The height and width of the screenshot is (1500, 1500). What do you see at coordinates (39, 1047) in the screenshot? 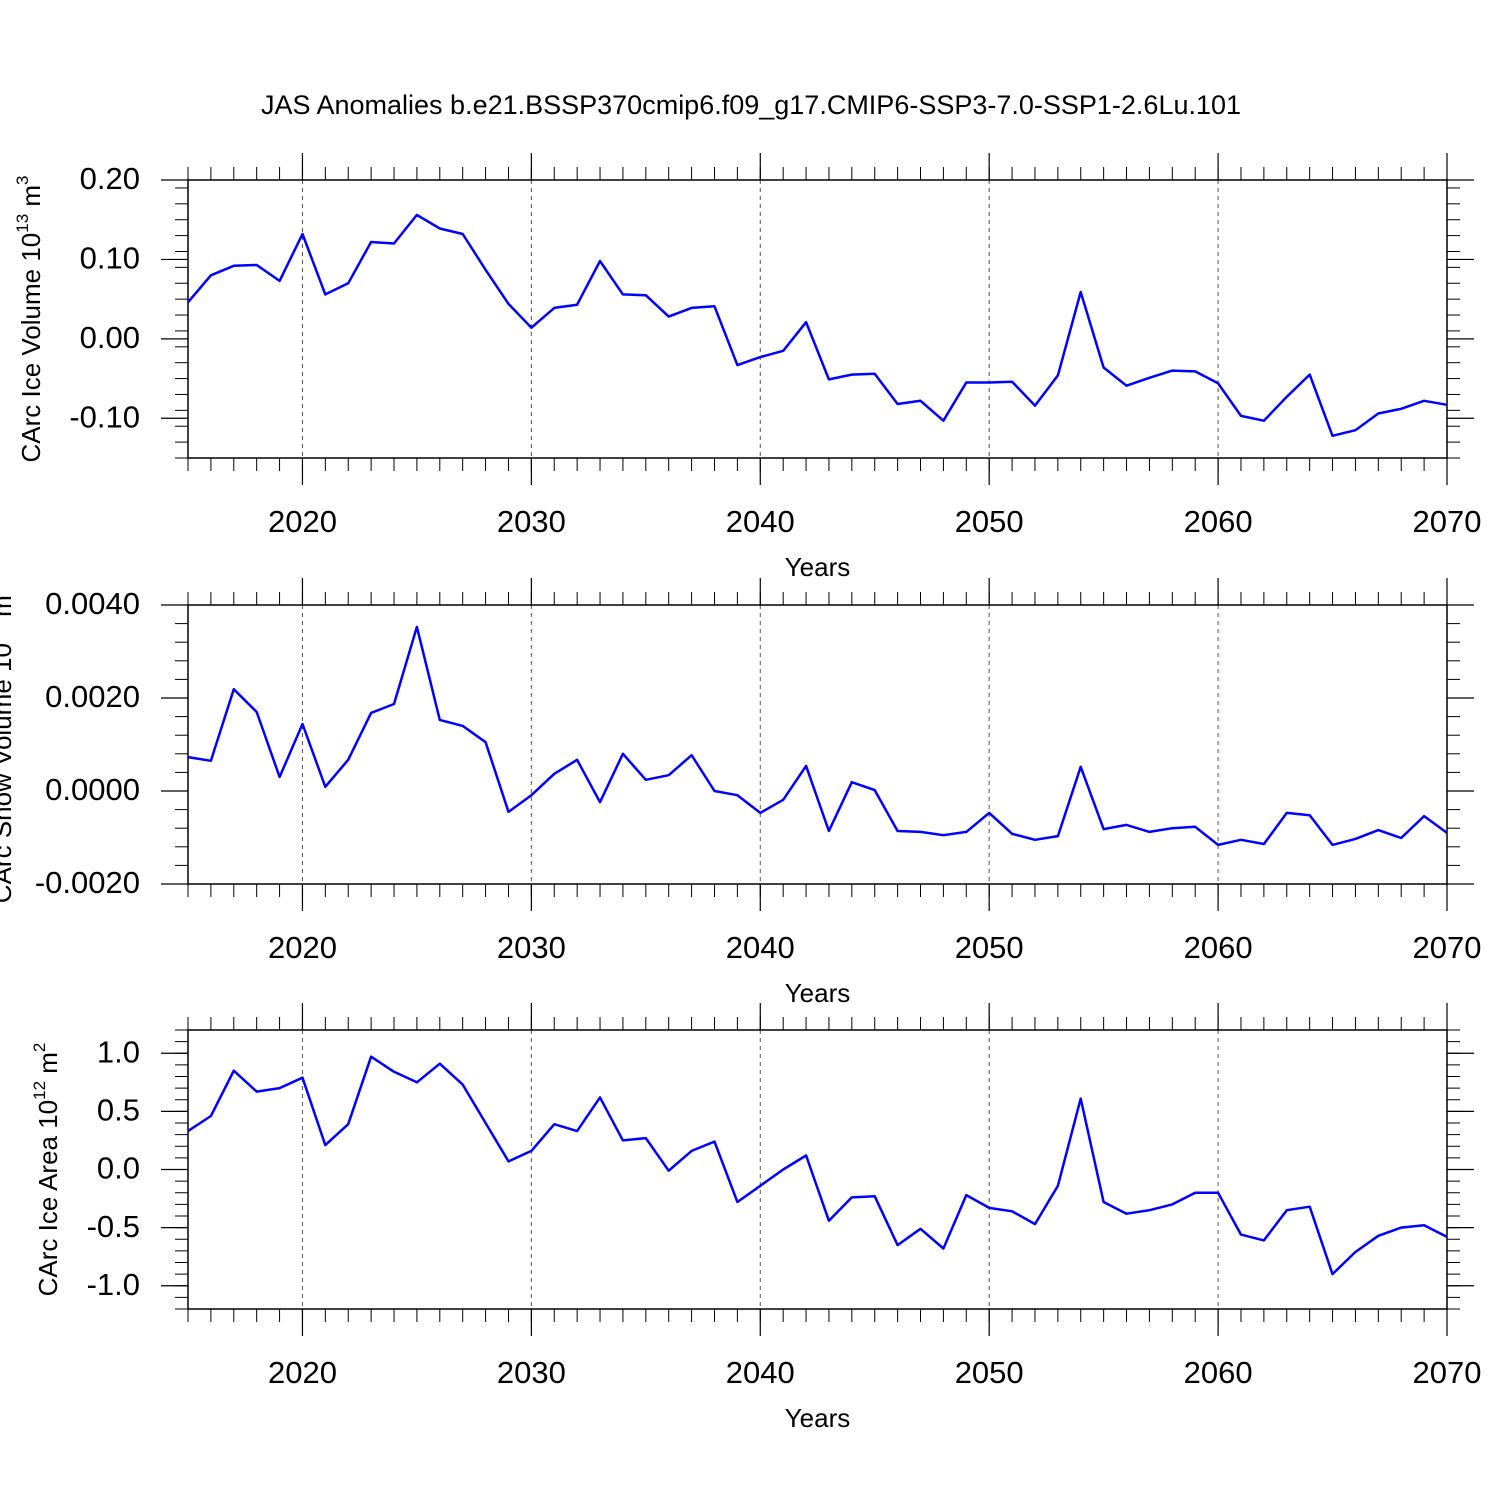
I see `y-axis-title-sup: 2` at bounding box center [39, 1047].